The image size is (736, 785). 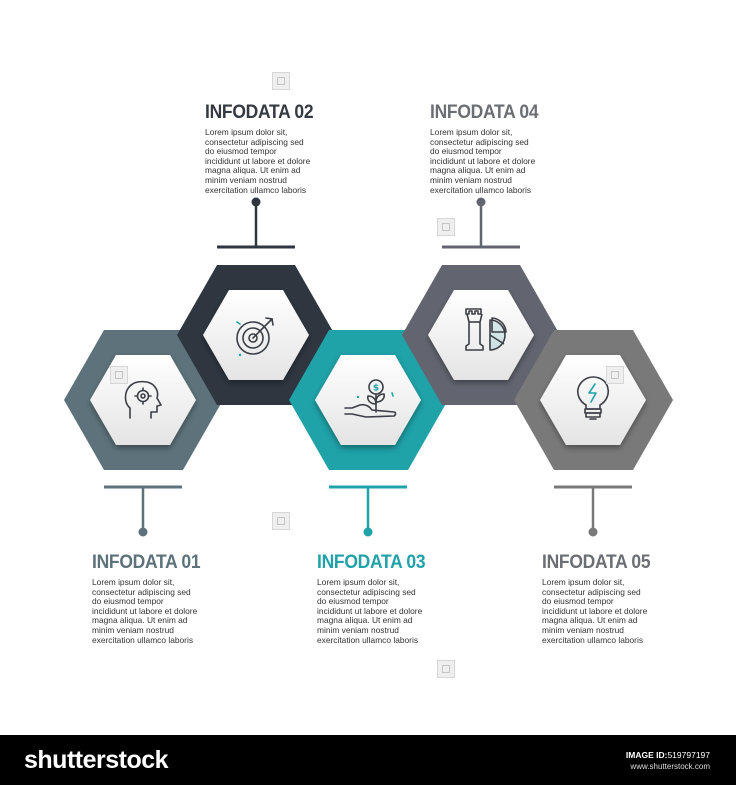 I want to click on footer-image-id-value: 519797197, so click(x=688, y=755).